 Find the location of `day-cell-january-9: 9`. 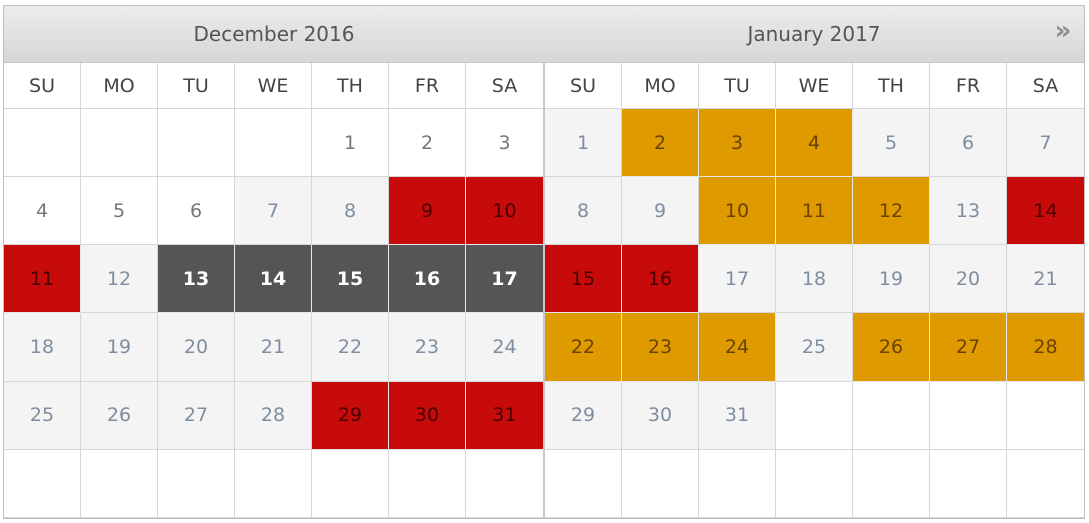

day-cell-january-9: 9 is located at coordinates (660, 211).